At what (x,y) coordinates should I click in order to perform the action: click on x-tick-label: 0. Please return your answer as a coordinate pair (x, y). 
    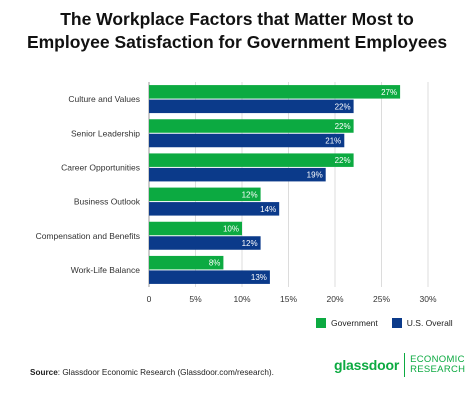
    Looking at the image, I should click on (149, 299).